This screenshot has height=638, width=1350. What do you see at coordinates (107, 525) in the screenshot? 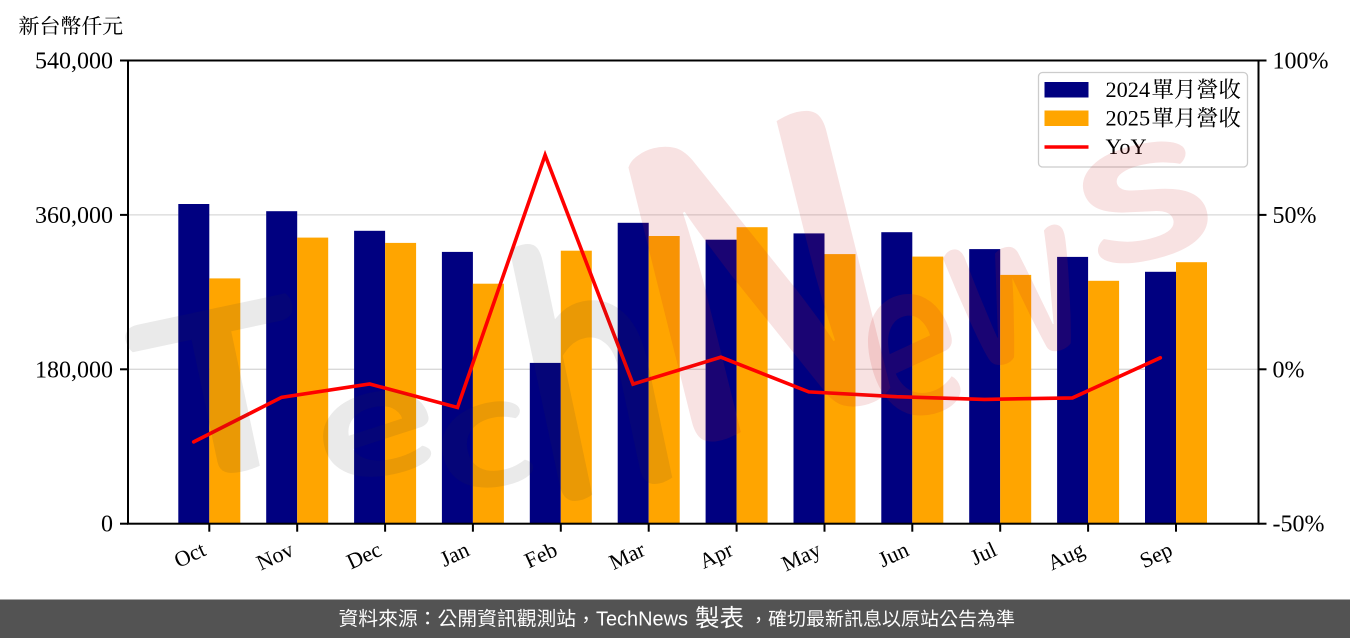
I see `svg-text: 0` at bounding box center [107, 525].